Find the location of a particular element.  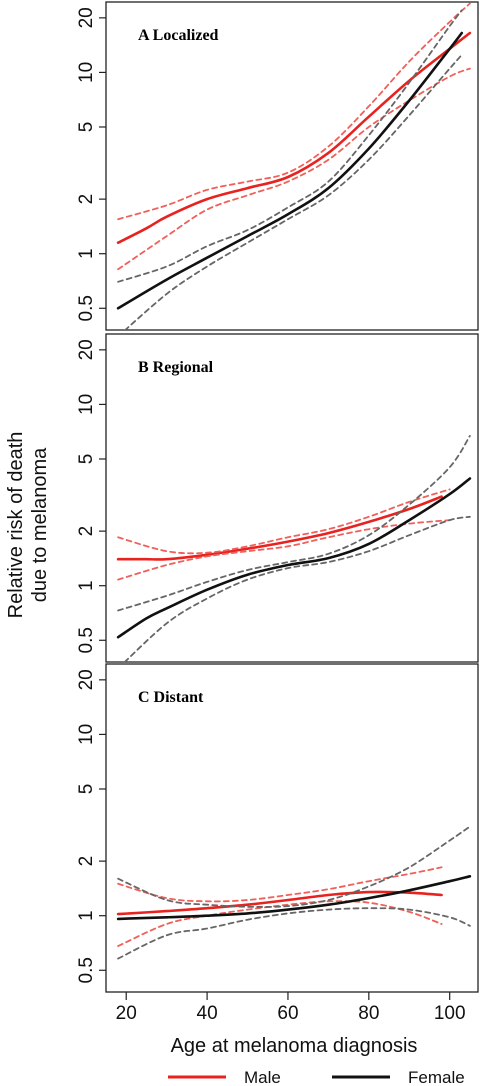

x-tick-label: 20 is located at coordinates (126, 1013).